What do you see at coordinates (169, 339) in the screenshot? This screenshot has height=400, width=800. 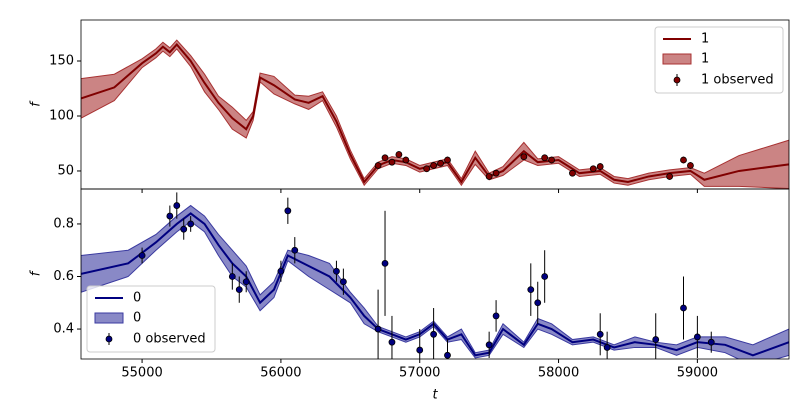 I see `legend-label: 0 observed` at bounding box center [169, 339].